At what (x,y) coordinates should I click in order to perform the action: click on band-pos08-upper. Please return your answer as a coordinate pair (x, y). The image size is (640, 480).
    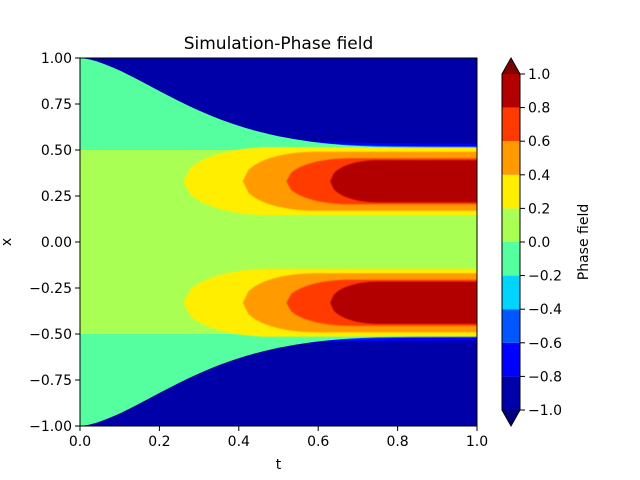
    Looking at the image, I should click on (403, 181).